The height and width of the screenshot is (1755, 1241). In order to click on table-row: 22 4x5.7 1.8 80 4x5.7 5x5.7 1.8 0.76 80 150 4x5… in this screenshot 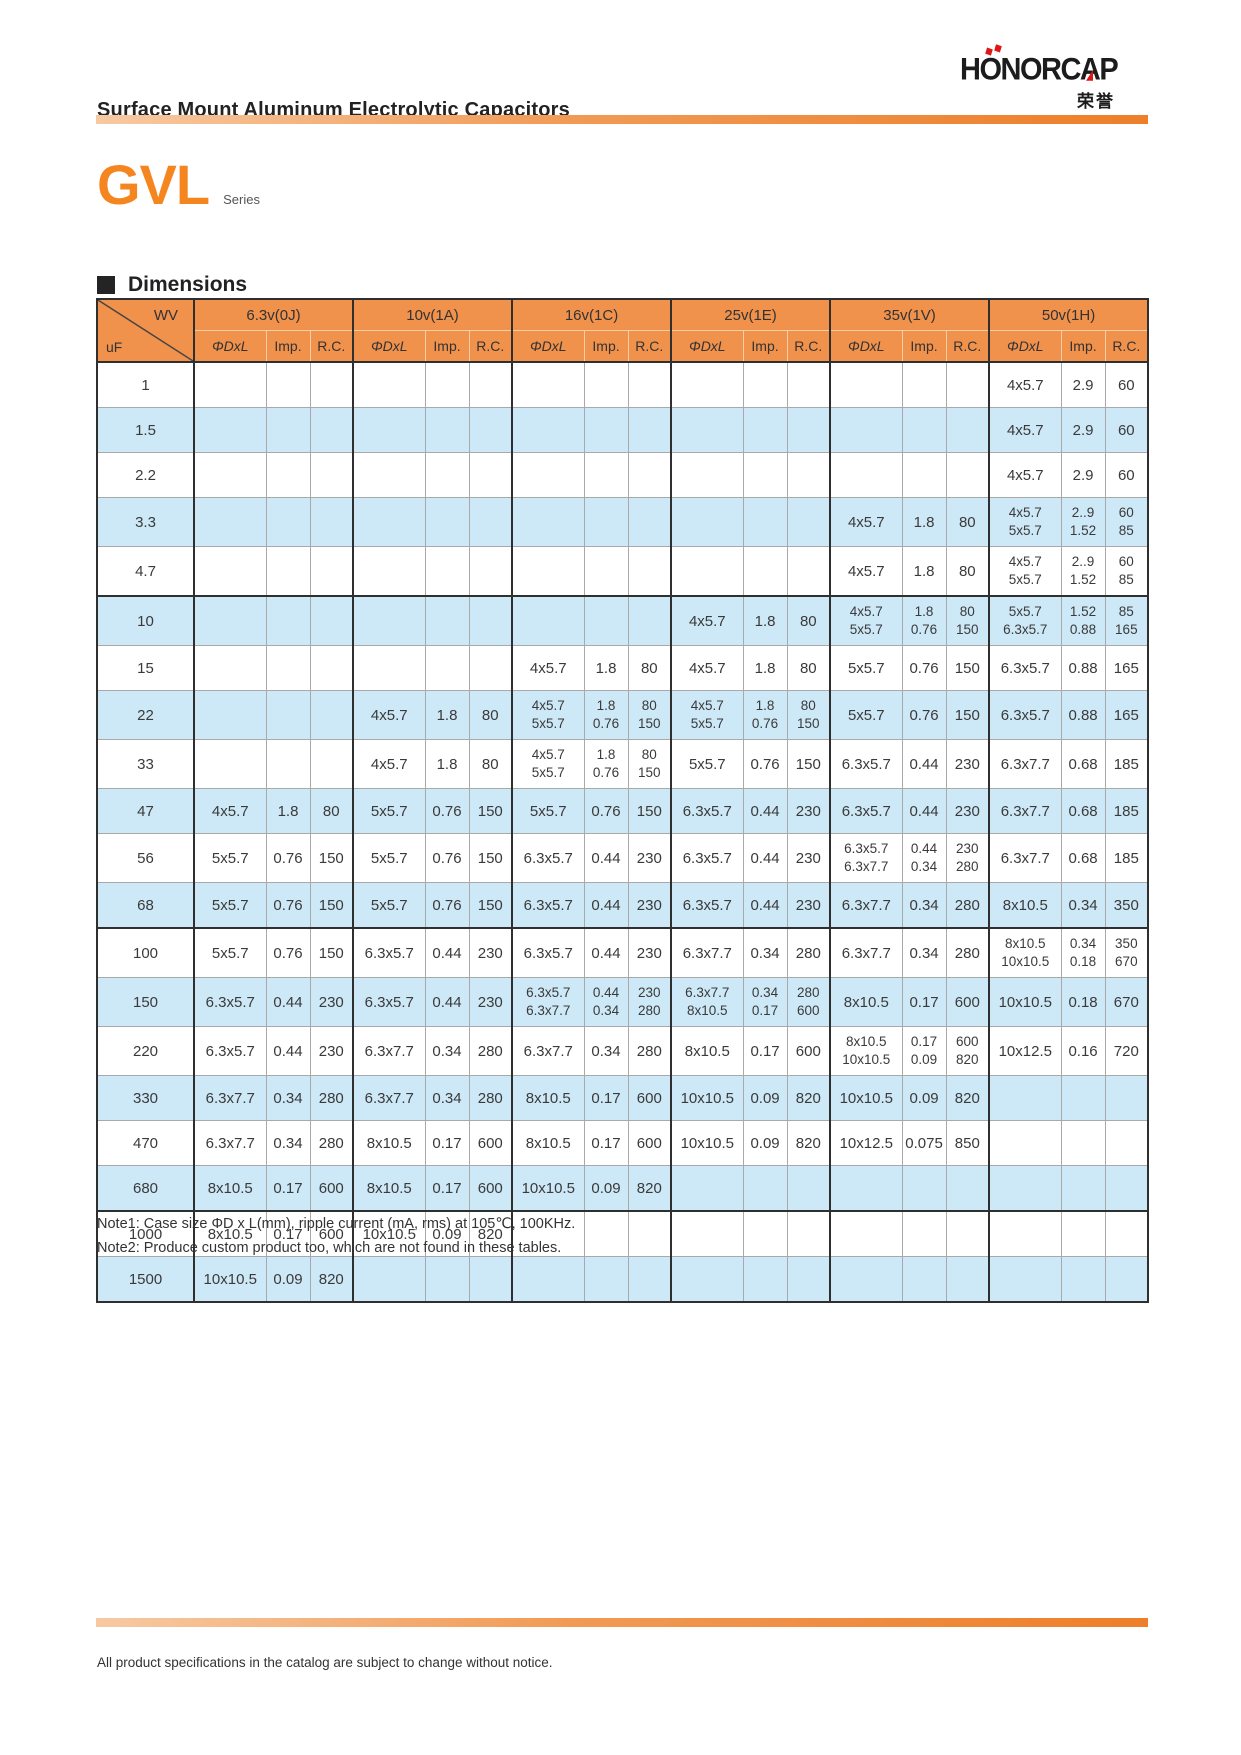, I will do `click(622, 715)`.